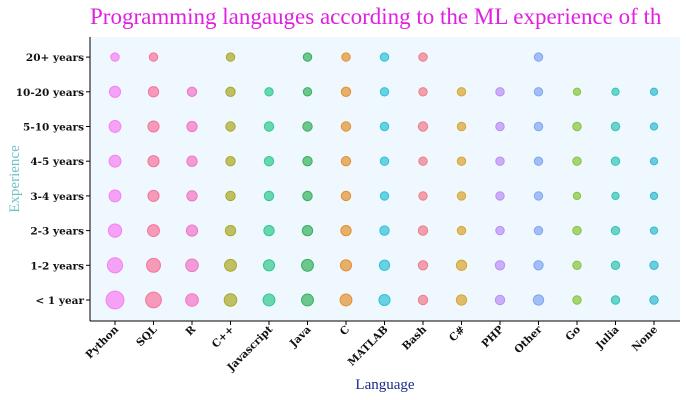 The height and width of the screenshot is (400, 686). I want to click on bubble-javascript-2-3-years, so click(269, 230).